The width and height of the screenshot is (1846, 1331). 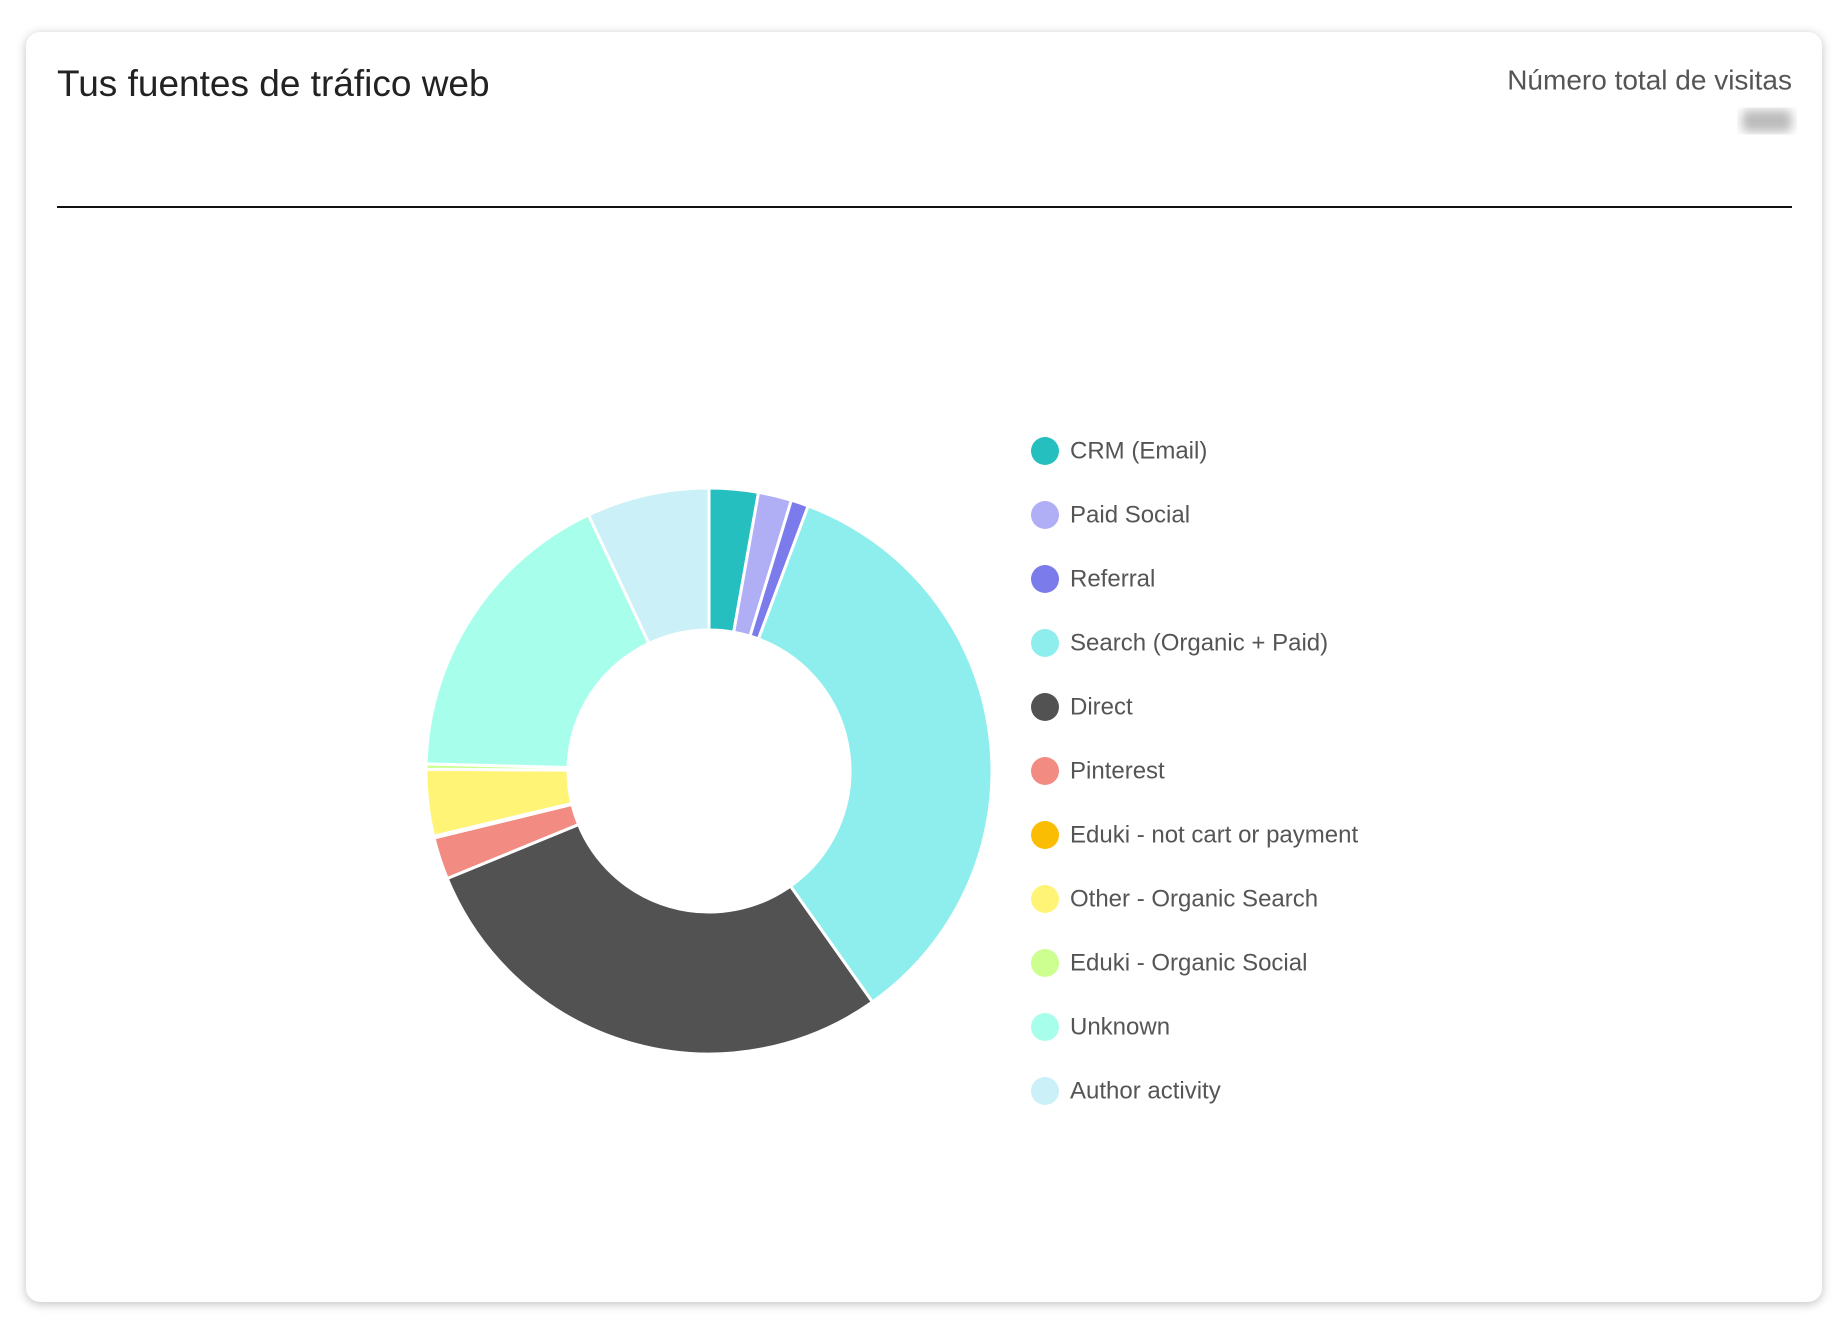 I want to click on legend-label: CRM (Email), so click(x=1138, y=450).